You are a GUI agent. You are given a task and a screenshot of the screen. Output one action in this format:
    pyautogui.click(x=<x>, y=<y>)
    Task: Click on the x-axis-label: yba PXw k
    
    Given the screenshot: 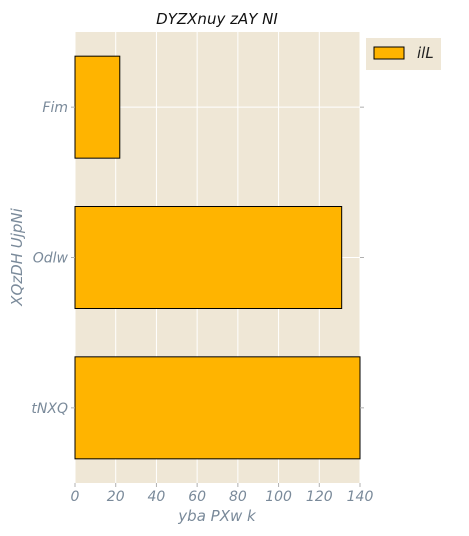 What is the action you would take?
    pyautogui.click(x=217, y=516)
    